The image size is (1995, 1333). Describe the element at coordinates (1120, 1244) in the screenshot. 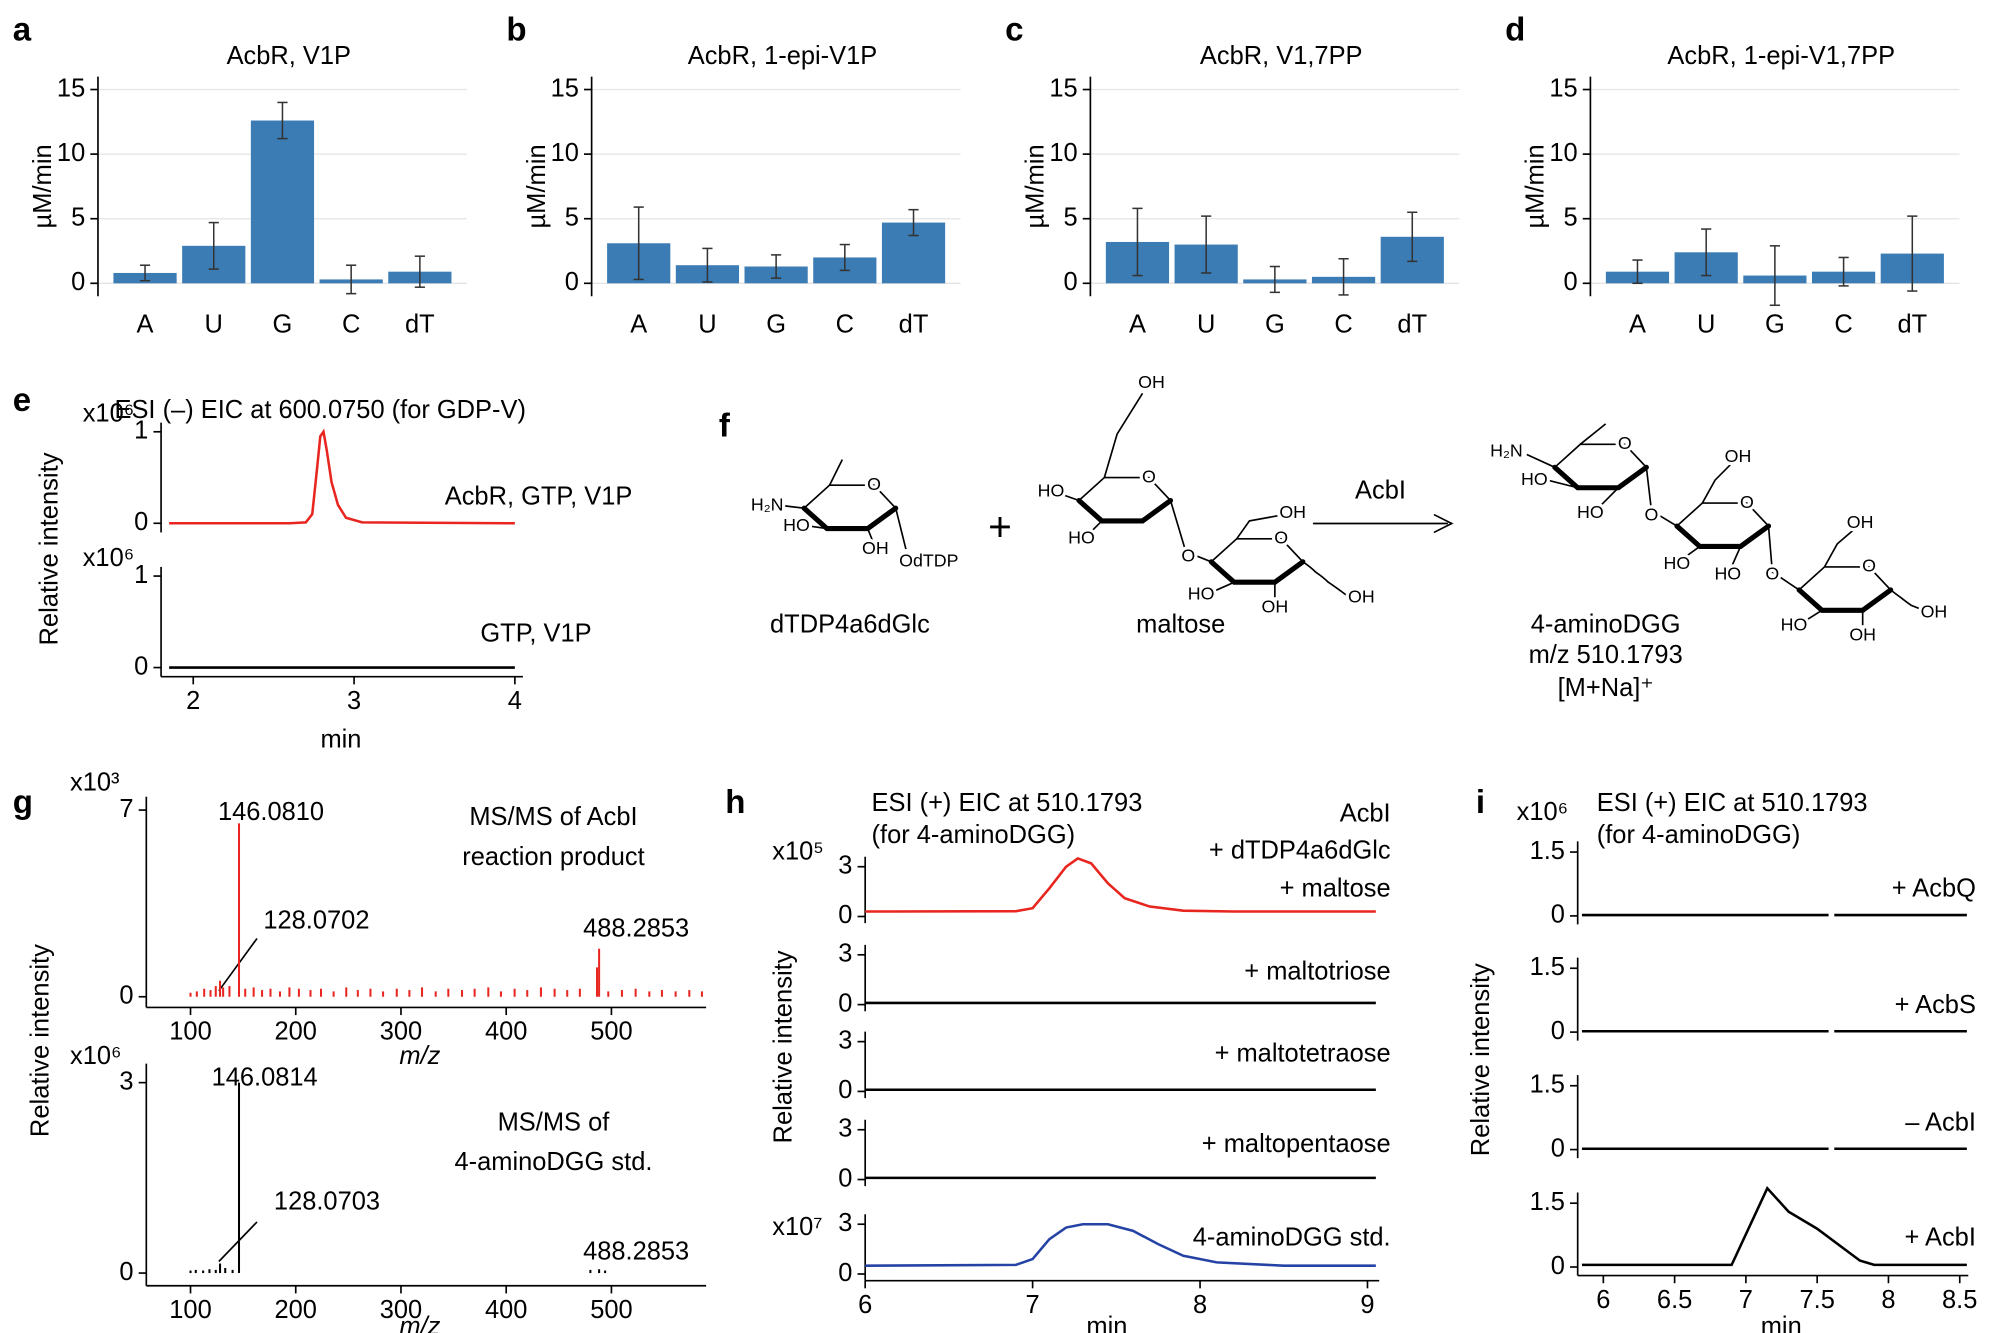

I see `trace-line` at that location.